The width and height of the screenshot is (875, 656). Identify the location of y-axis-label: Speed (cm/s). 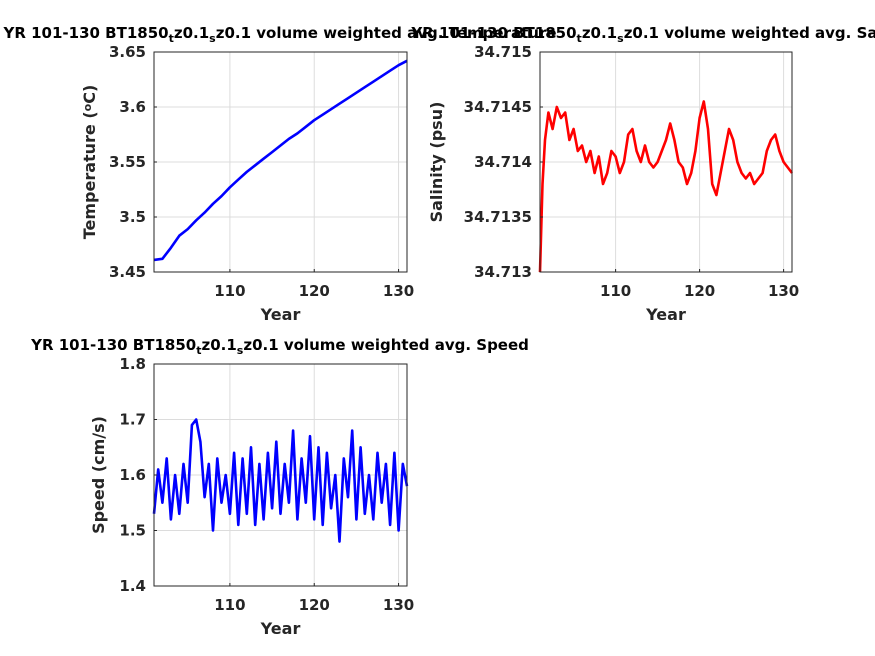
(98, 475).